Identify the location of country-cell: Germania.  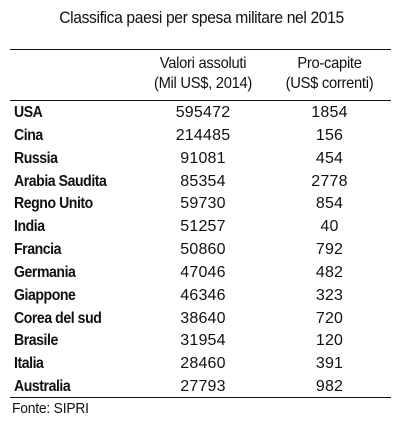
(45, 272).